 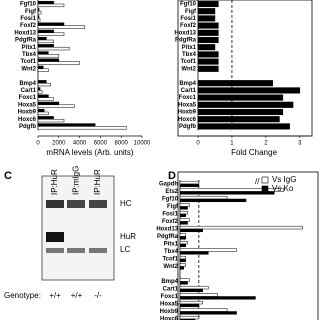 What do you see at coordinates (188, 19) in the screenshot?
I see `category-label: Fosi1` at bounding box center [188, 19].